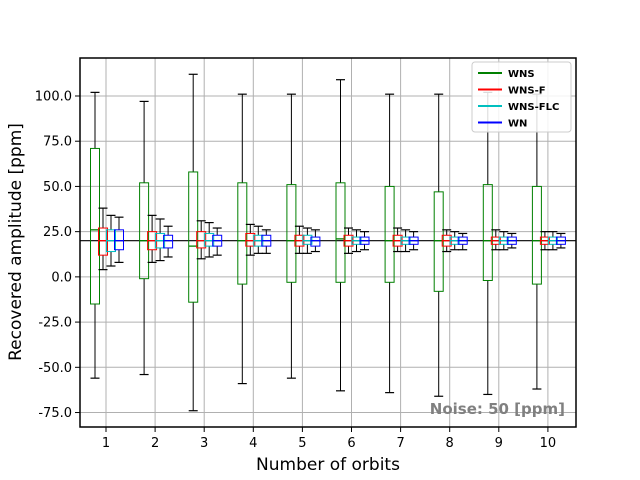 The image size is (640, 480). I want to click on y-tick-label: 50.0, so click(57, 187).